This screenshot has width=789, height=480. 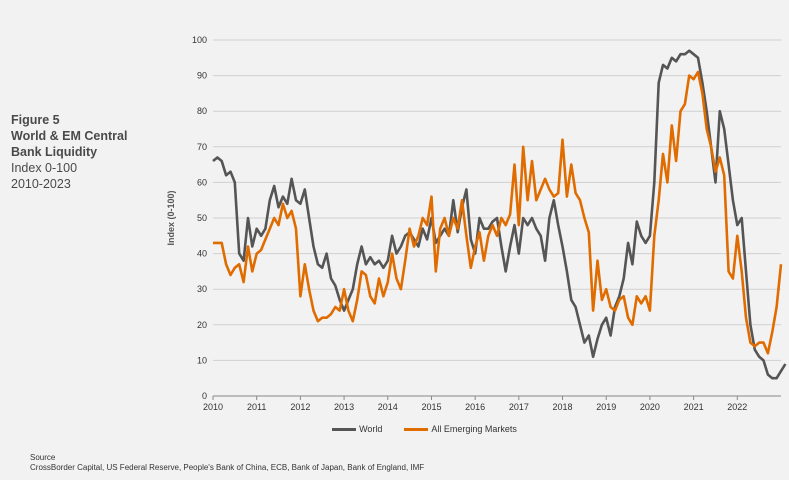 I want to click on legend-entry-world: World, so click(x=357, y=429).